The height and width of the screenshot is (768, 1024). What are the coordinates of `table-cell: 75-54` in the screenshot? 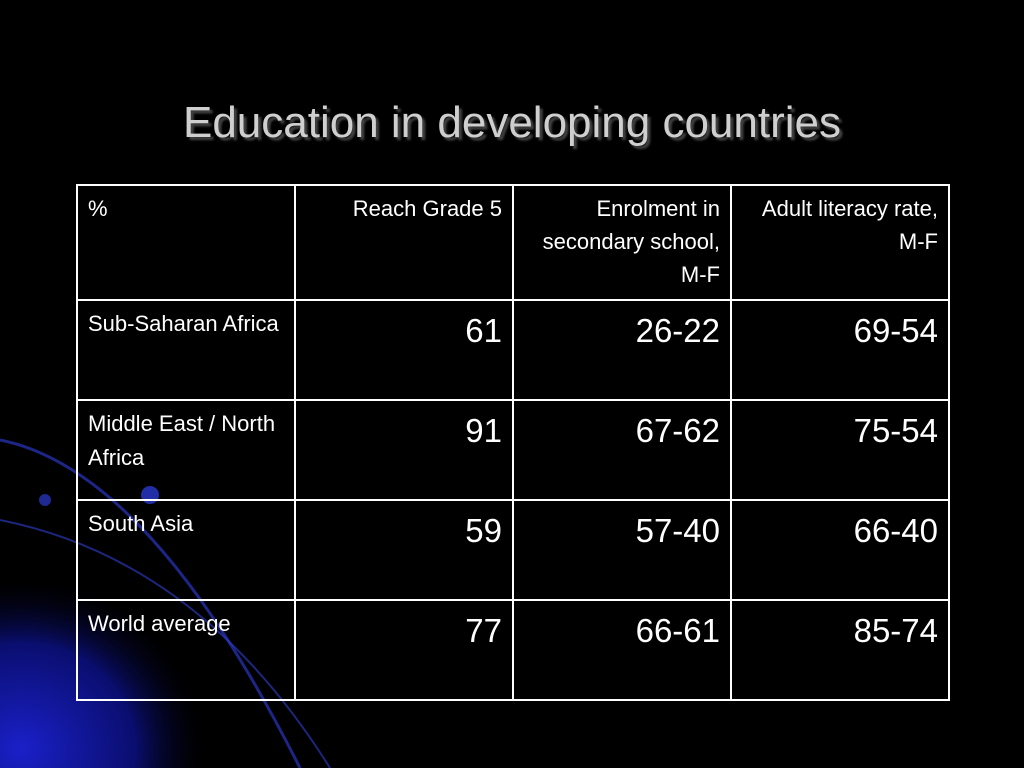 It's located at (840, 450).